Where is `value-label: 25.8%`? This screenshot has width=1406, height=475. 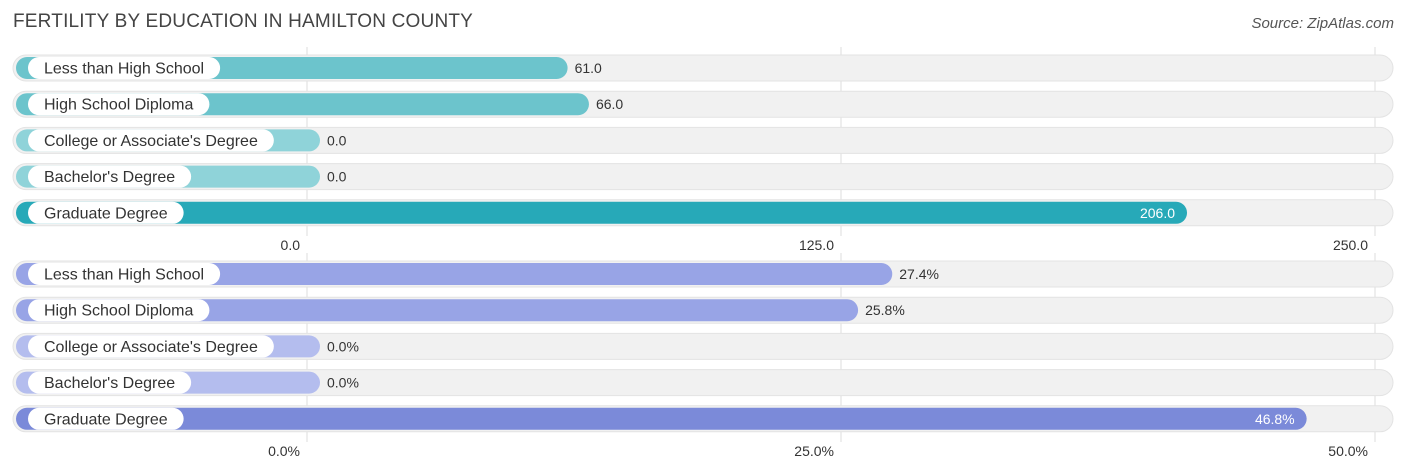
value-label: 25.8% is located at coordinates (885, 310).